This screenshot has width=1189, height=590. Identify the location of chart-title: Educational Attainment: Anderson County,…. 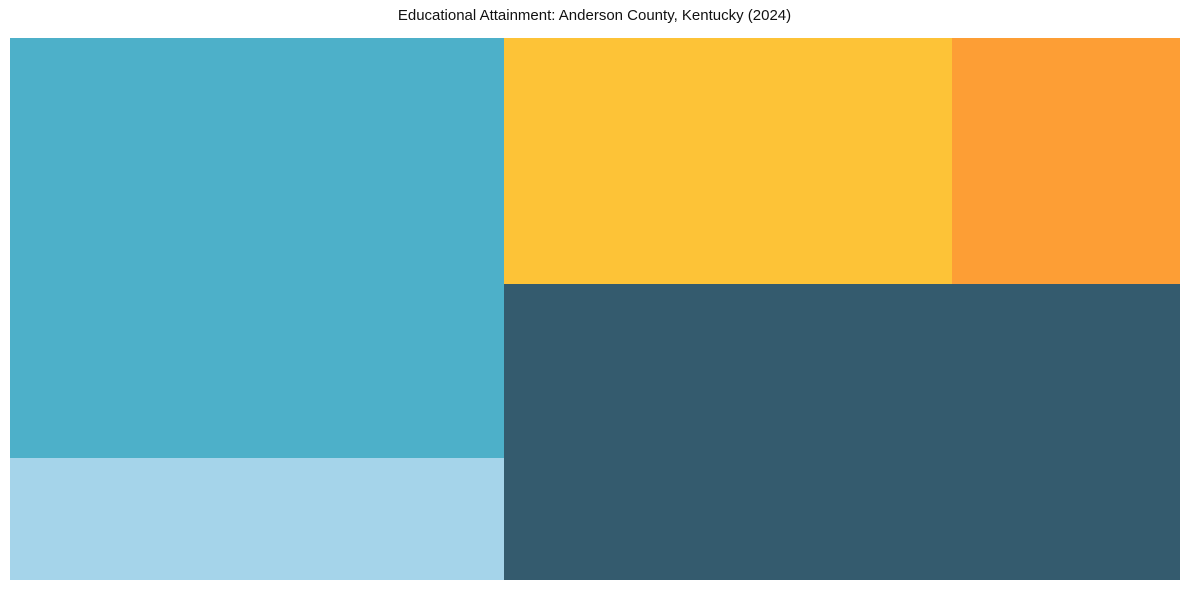
(594, 15).